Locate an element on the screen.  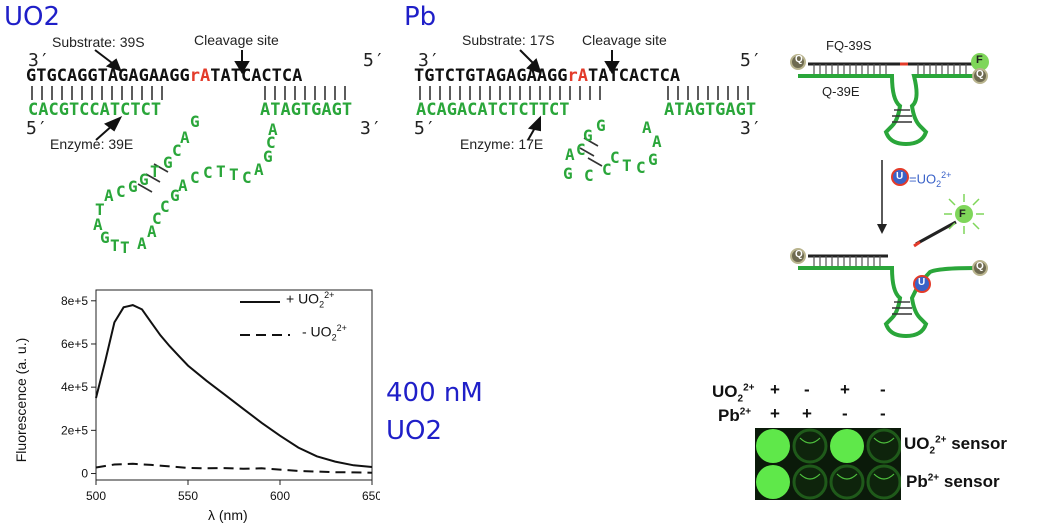
pb-prime-5-top: 5′ is located at coordinates (751, 60).